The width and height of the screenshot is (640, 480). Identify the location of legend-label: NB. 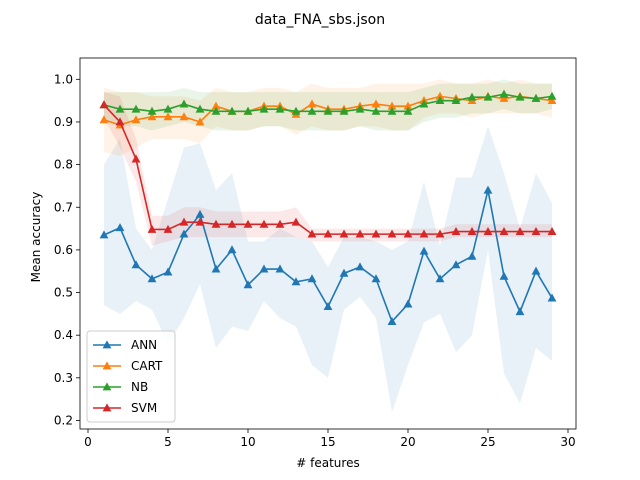
(139, 387).